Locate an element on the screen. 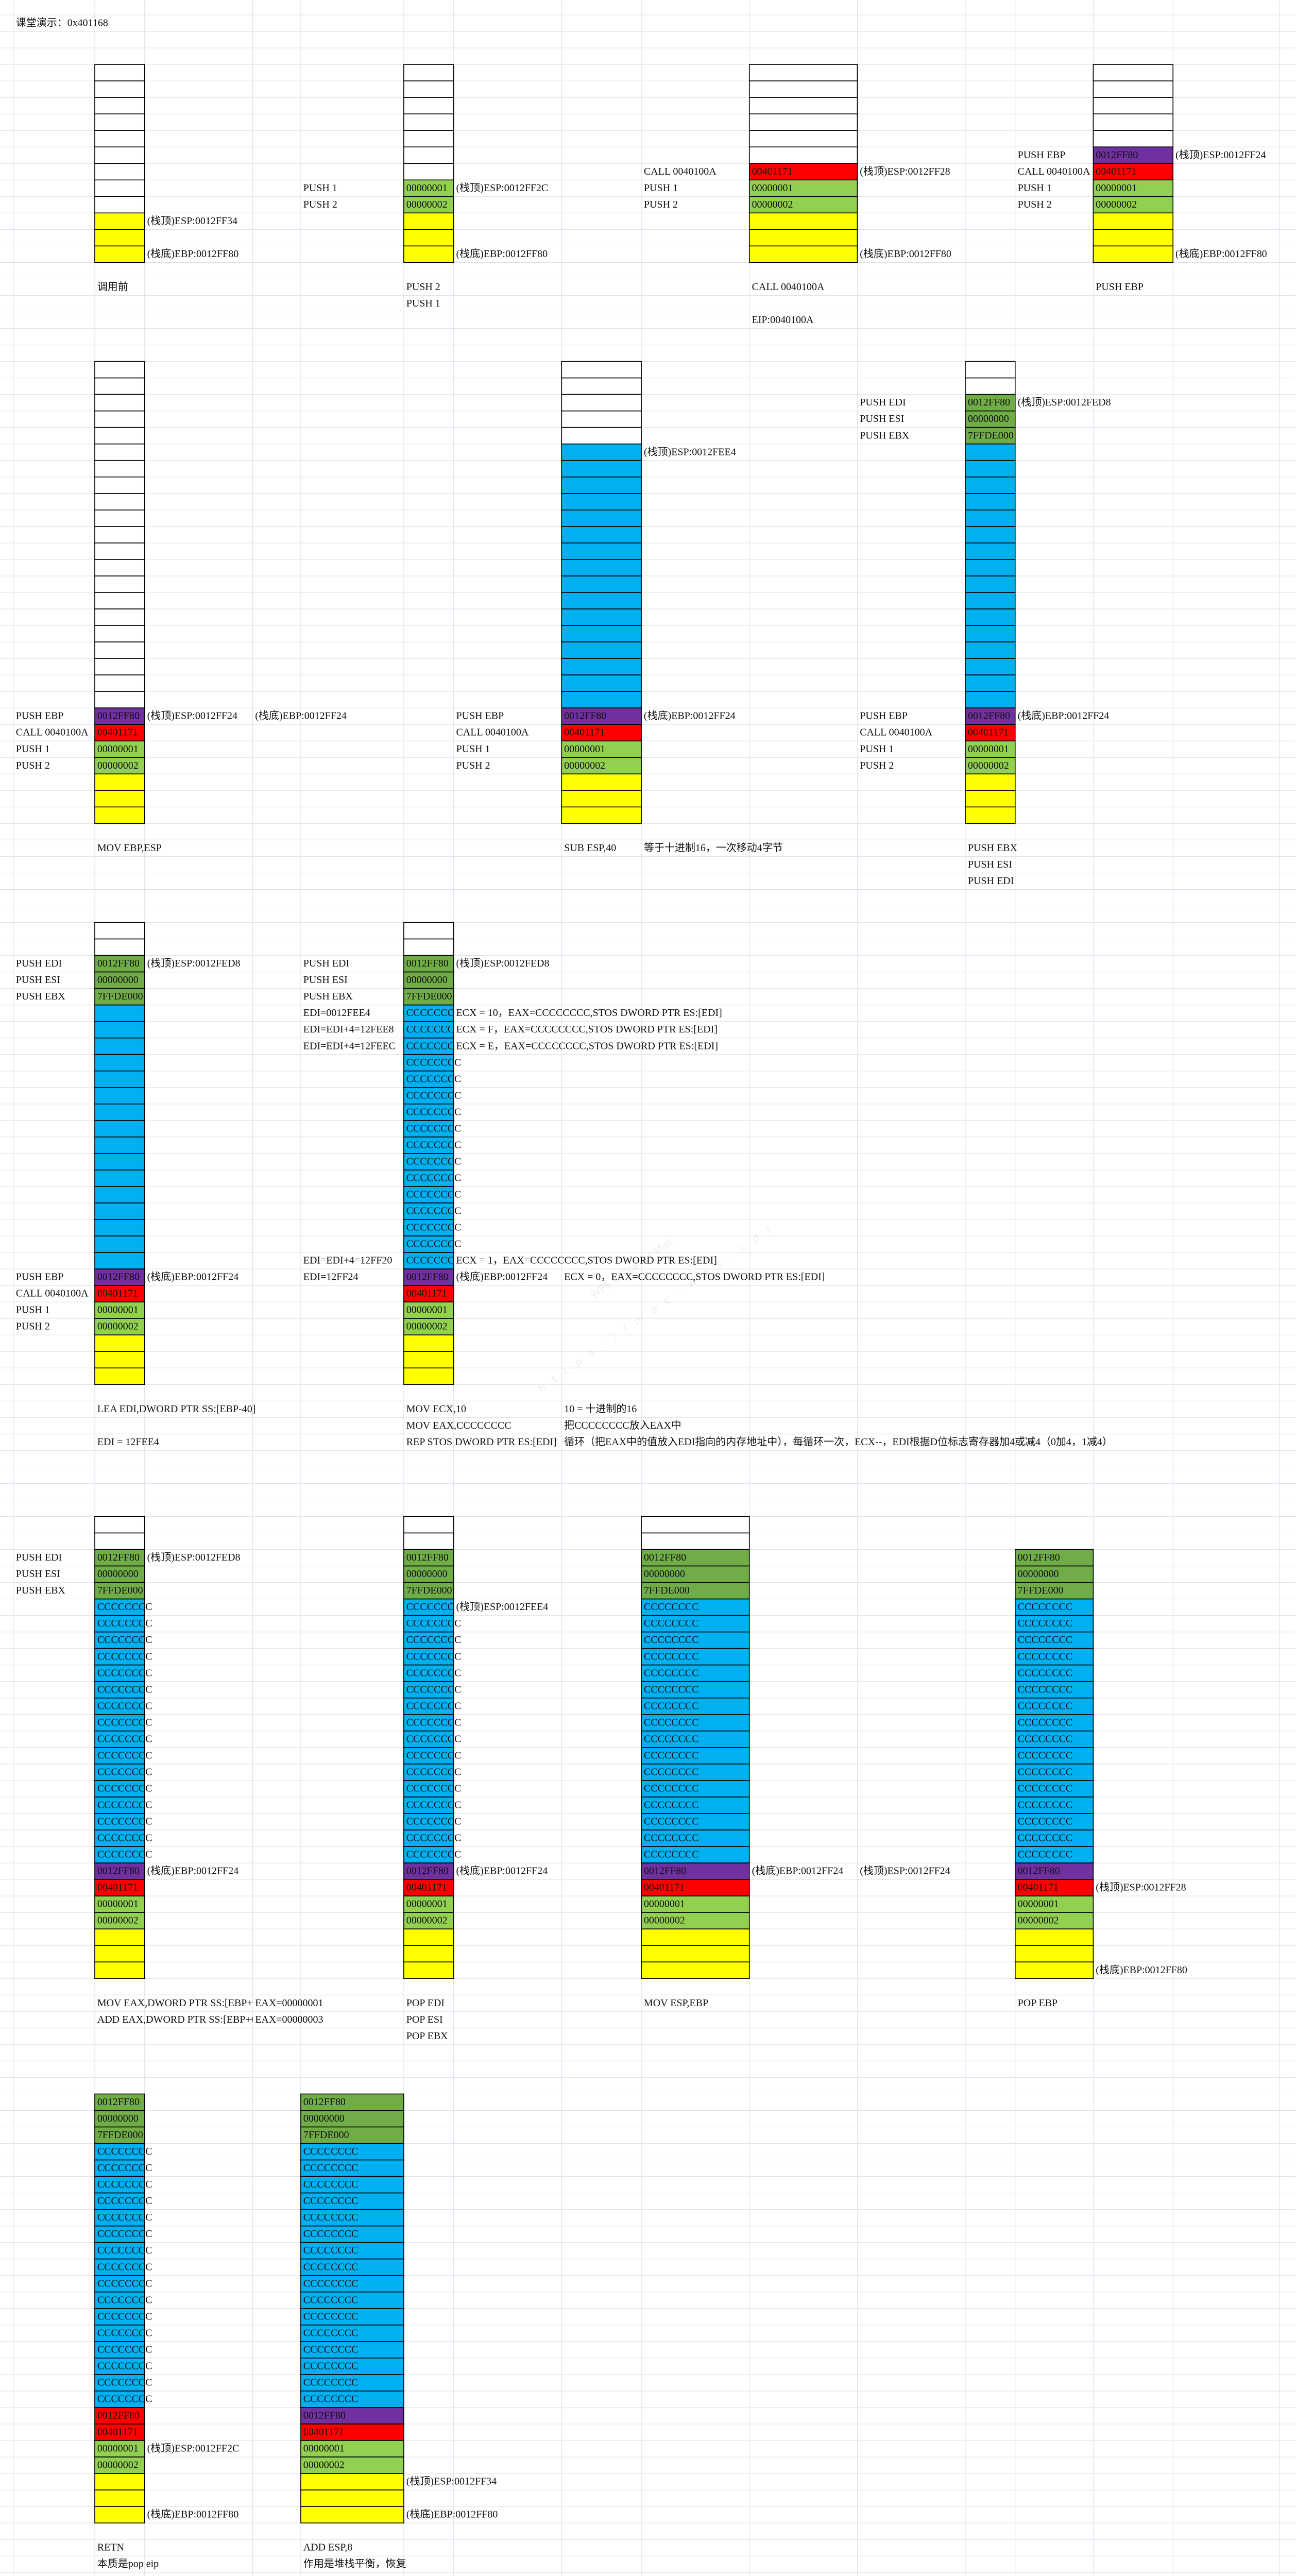 This screenshot has width=1296, height=2576. note-text: PUSH 2 is located at coordinates (33, 766).